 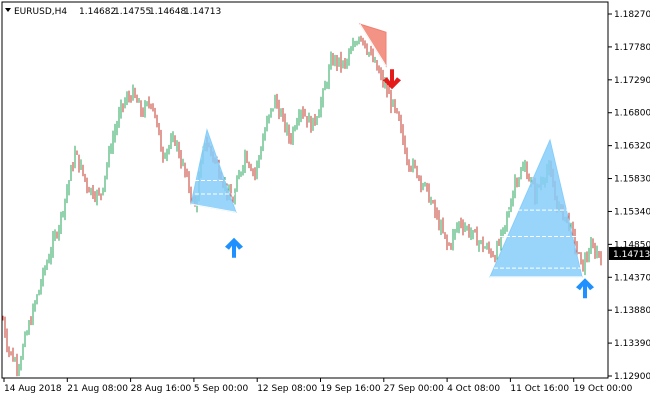 I want to click on header-open: 1.14682, so click(x=97, y=12).